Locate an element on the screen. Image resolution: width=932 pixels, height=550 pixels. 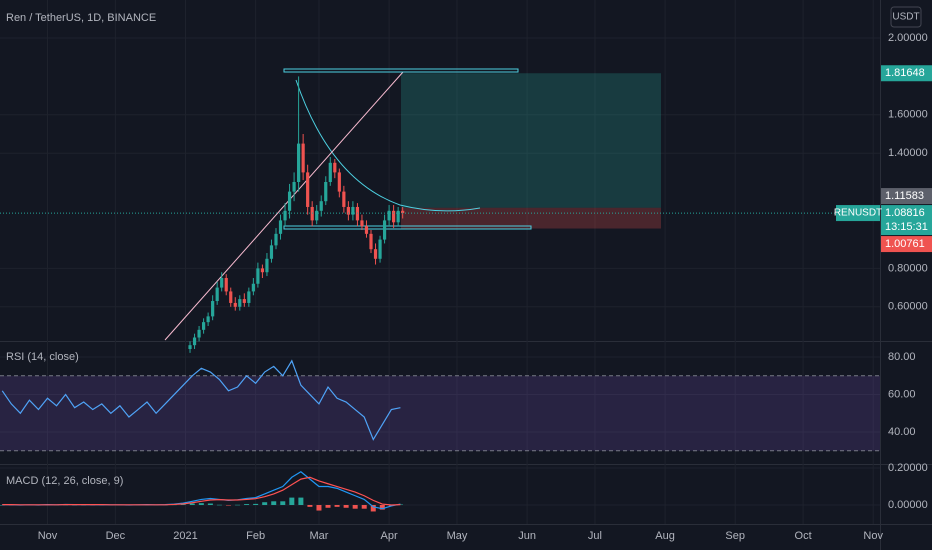
symbol-label-box is located at coordinates (858, 213).